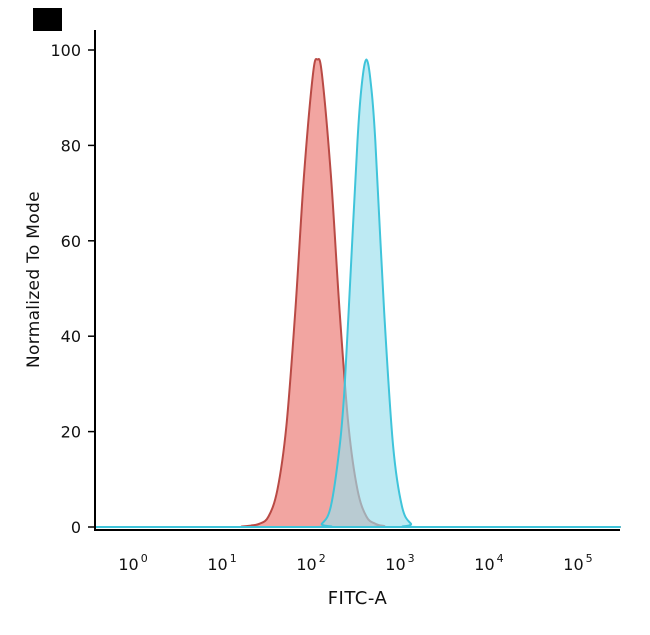 Image resolution: width=650 pixels, height=635 pixels. Describe the element at coordinates (47, 19) in the screenshot. I see `corner-mark` at that location.